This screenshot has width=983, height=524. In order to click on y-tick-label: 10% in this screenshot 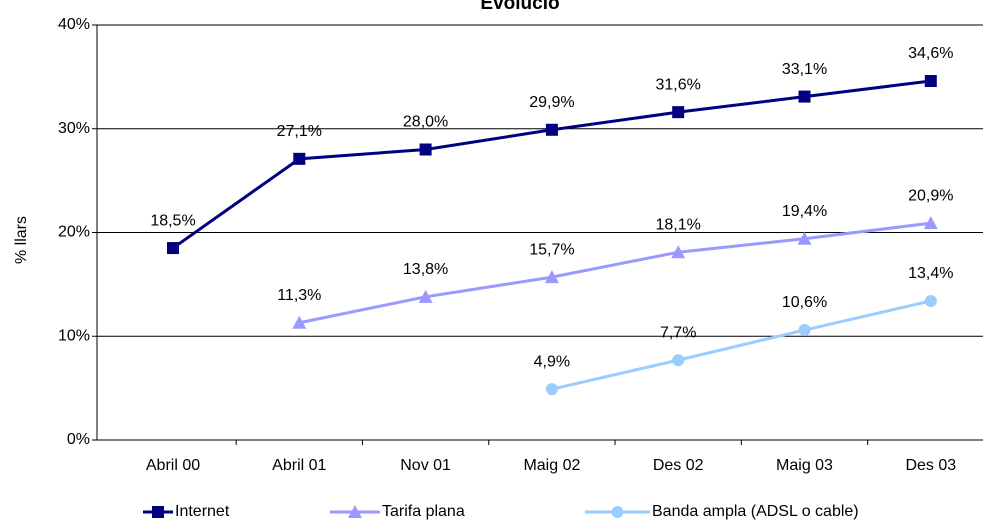, I will do `click(74, 335)`.